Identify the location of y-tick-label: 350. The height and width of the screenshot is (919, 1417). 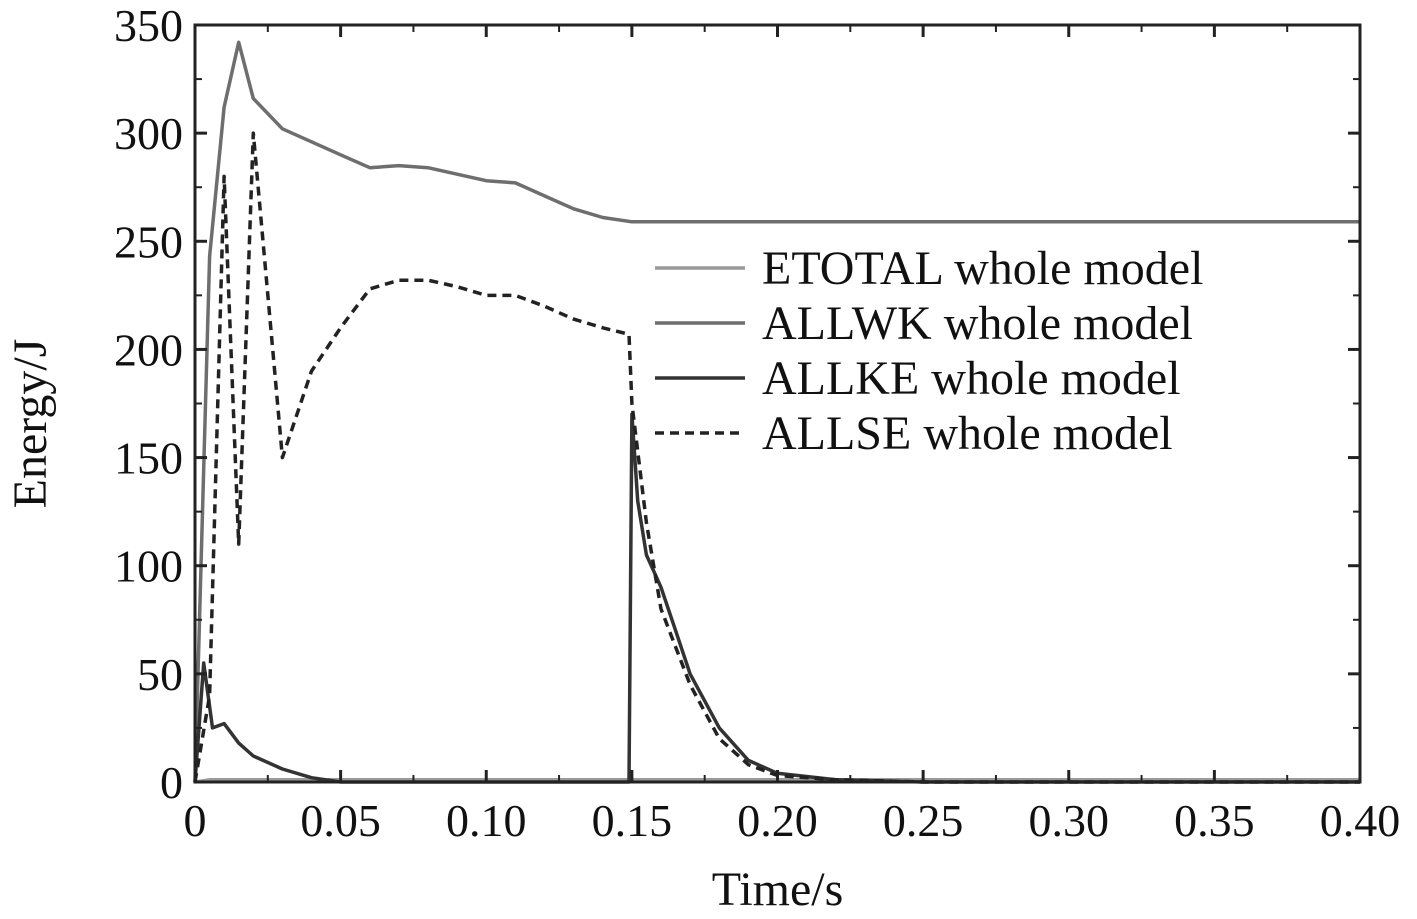
(148, 25).